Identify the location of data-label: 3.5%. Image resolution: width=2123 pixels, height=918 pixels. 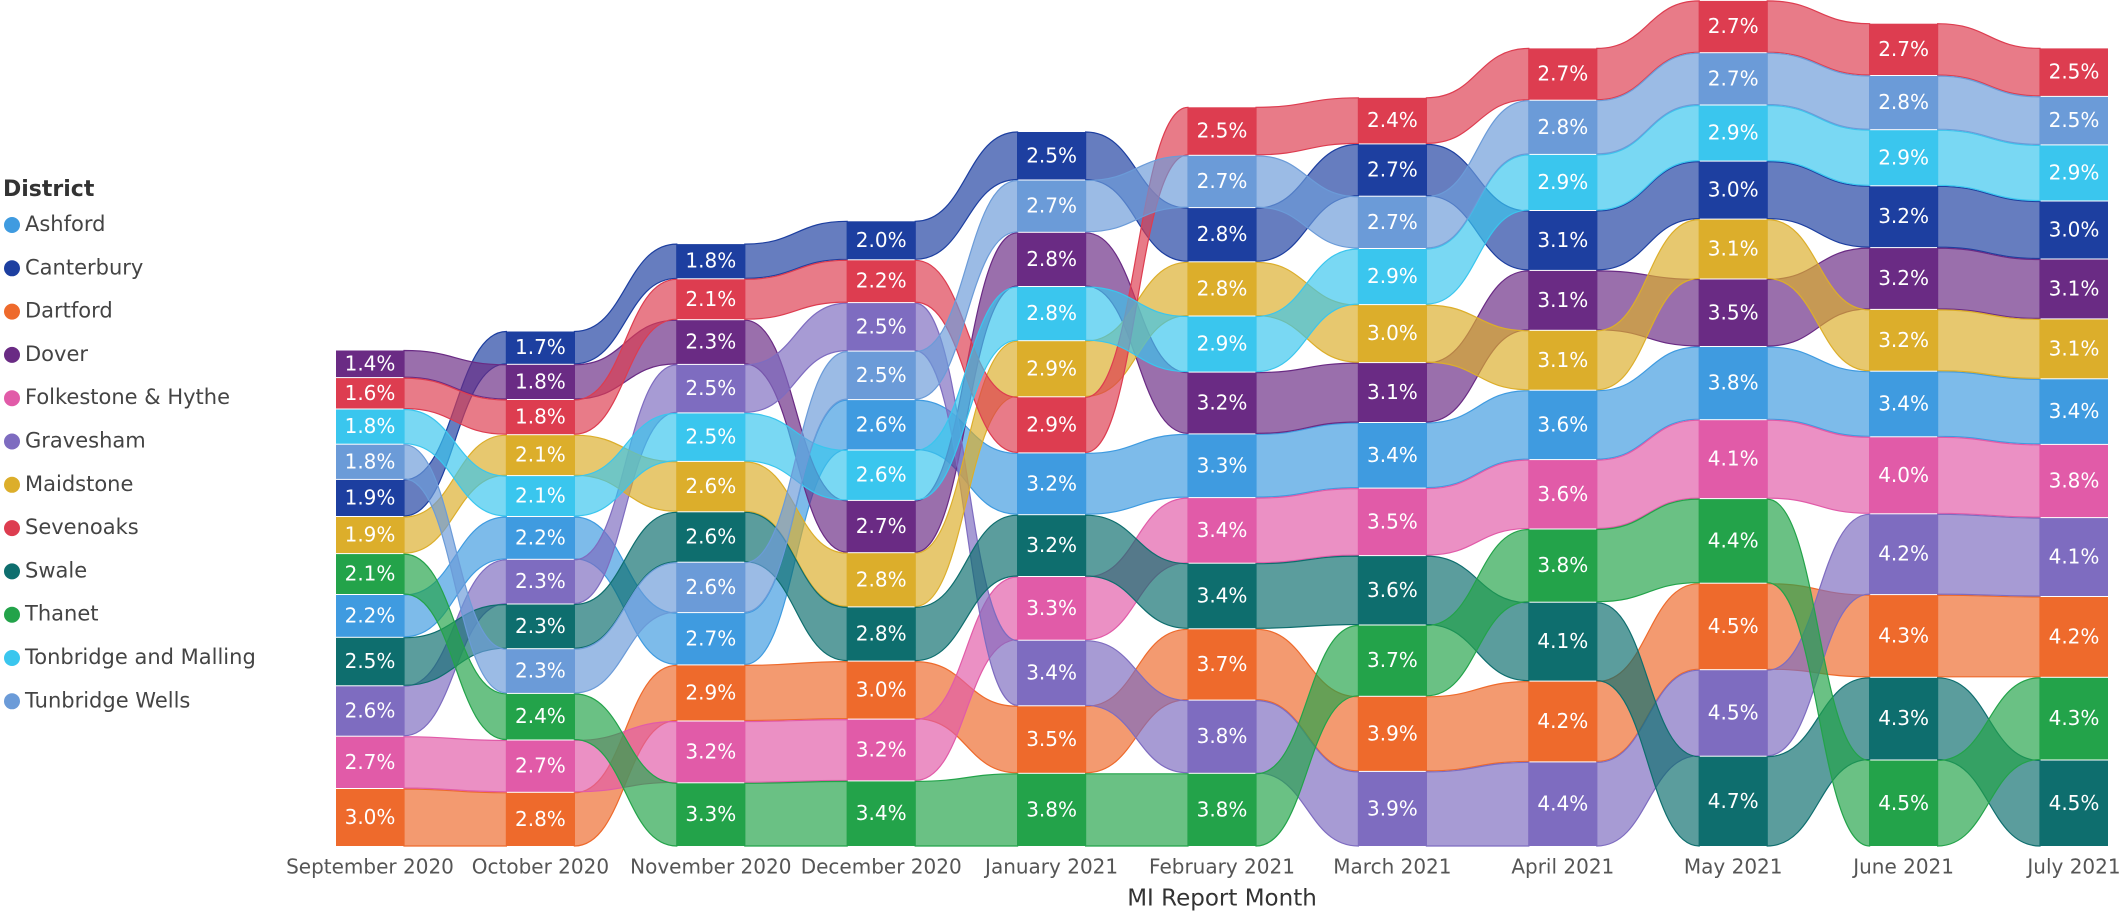
(1733, 312).